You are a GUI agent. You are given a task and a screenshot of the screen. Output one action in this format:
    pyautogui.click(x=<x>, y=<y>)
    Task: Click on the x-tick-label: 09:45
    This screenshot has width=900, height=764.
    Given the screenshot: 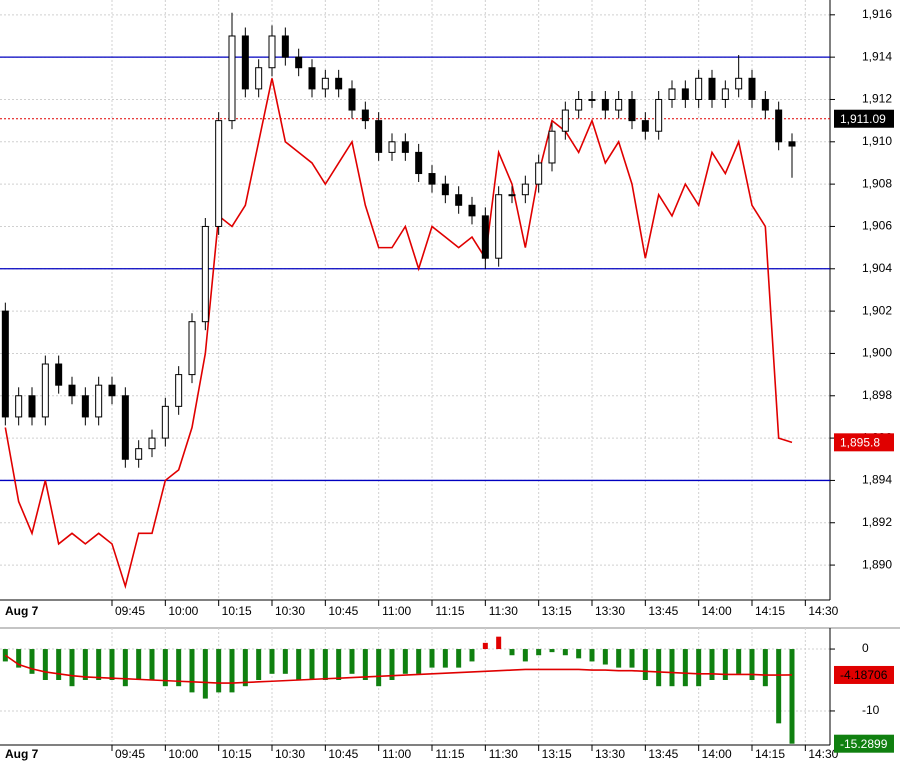 What is the action you would take?
    pyautogui.click(x=130, y=754)
    